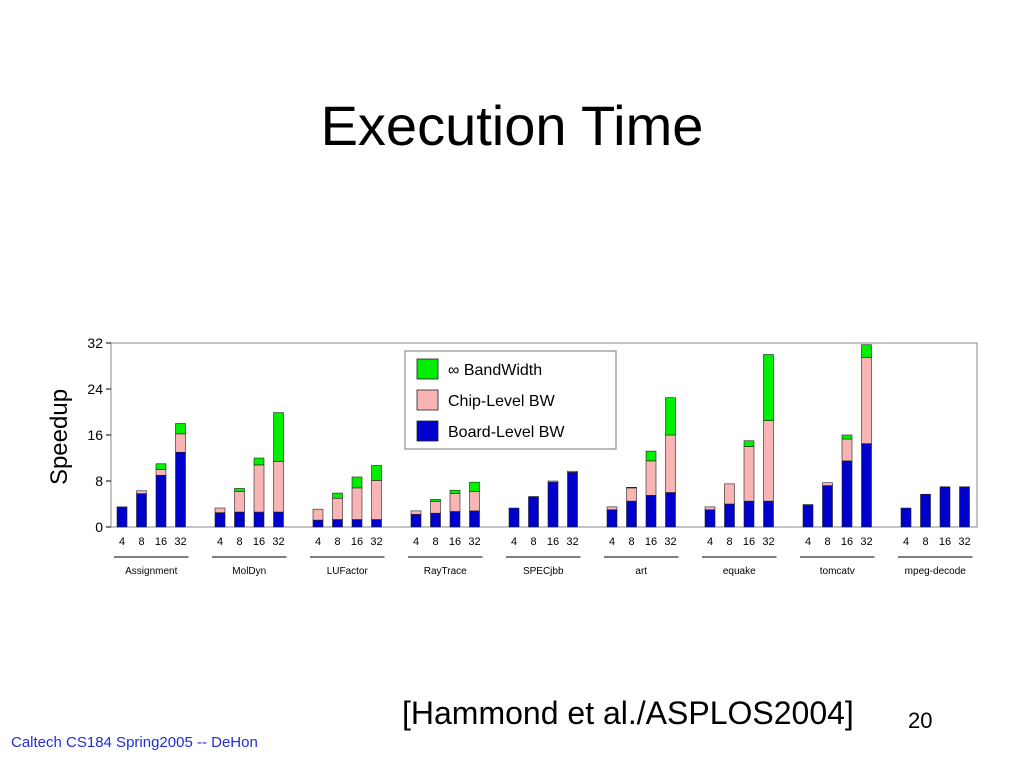 This screenshot has width=1024, height=768. Describe the element at coordinates (739, 571) in the screenshot. I see `group-label: equake` at that location.